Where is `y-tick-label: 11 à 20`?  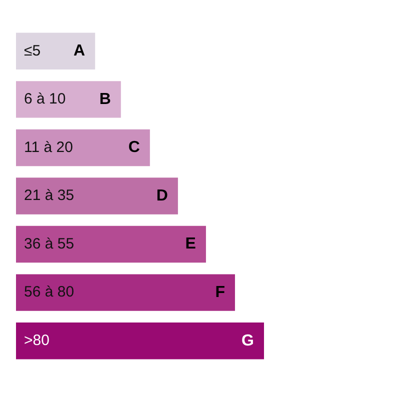 y-tick-label: 11 à 20 is located at coordinates (48, 147).